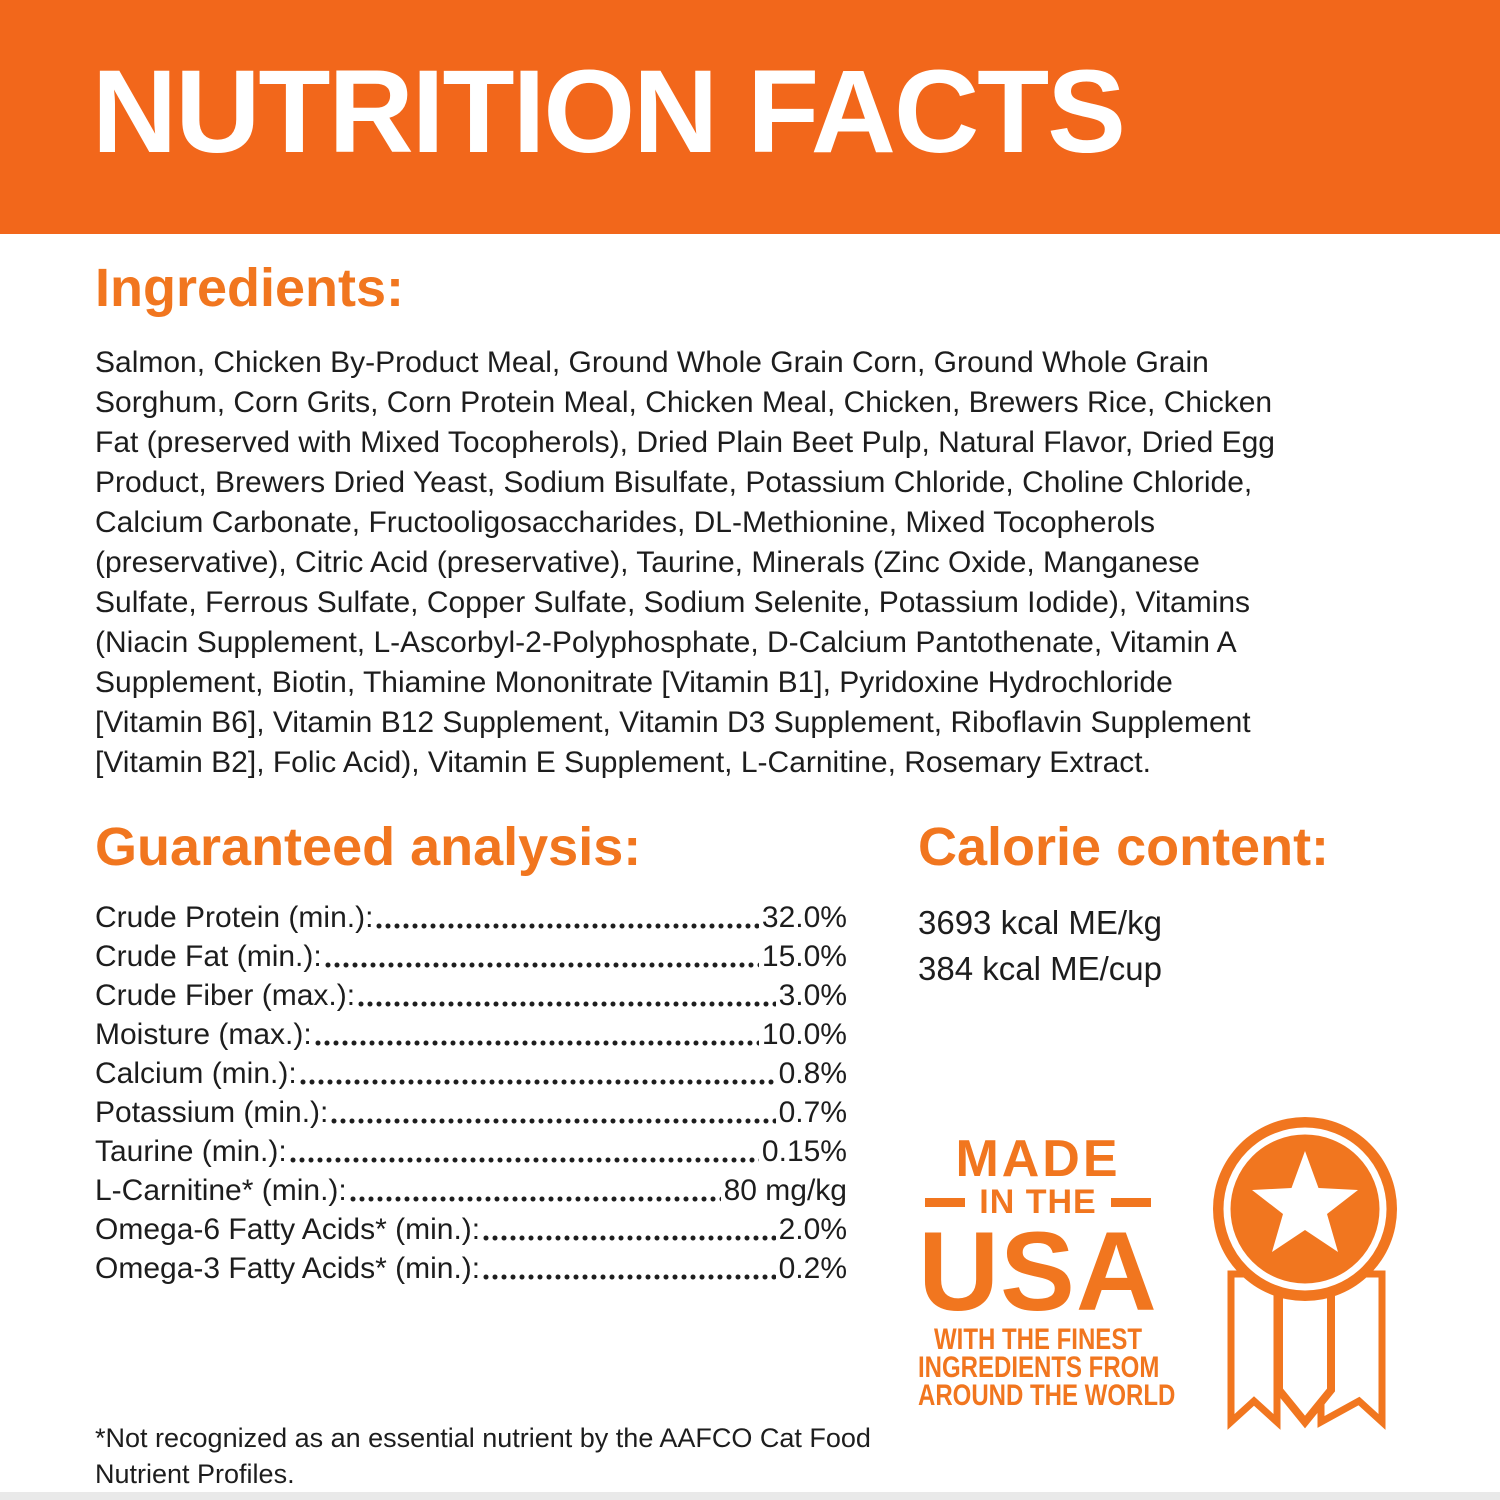 The height and width of the screenshot is (1500, 1500). I want to click on page-title: NUTRITION FACTS, so click(609, 112).